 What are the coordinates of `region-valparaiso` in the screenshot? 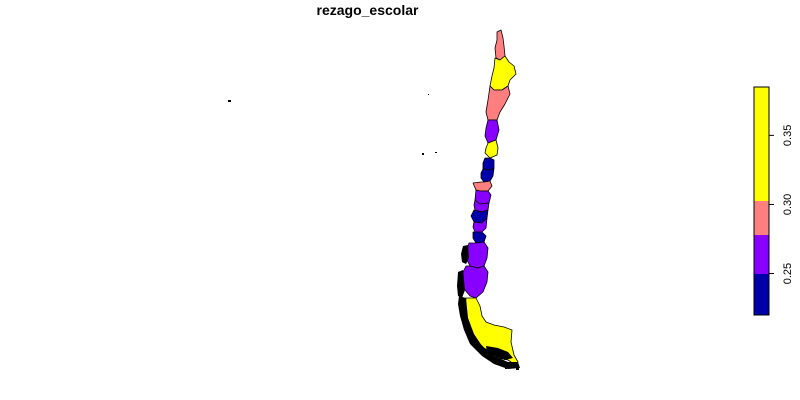 It's located at (488, 164).